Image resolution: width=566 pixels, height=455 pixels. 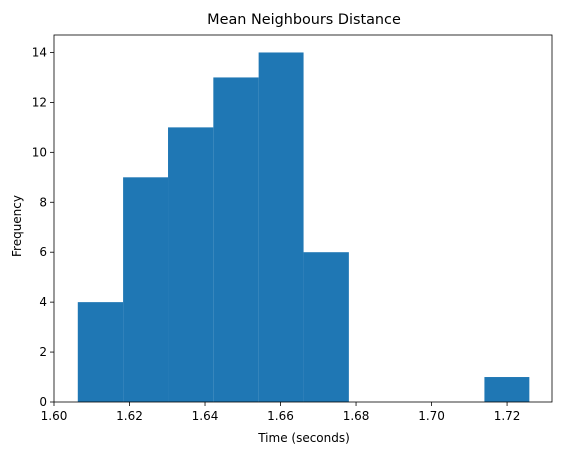 I want to click on y-tick-label: 4, so click(x=43, y=302).